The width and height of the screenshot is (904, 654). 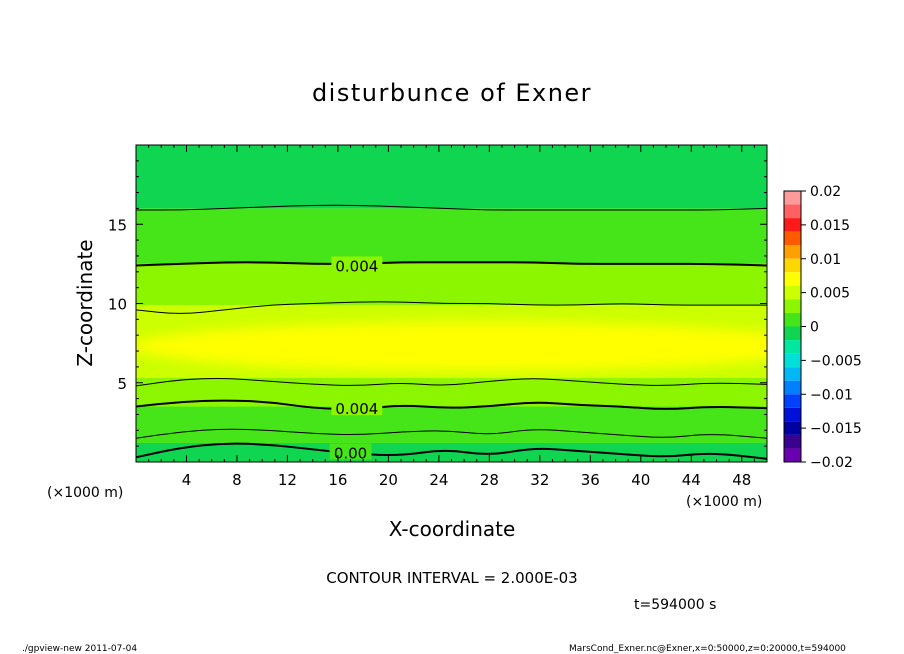 What do you see at coordinates (85, 302) in the screenshot?
I see `y-axis-label: Z-coordinate` at bounding box center [85, 302].